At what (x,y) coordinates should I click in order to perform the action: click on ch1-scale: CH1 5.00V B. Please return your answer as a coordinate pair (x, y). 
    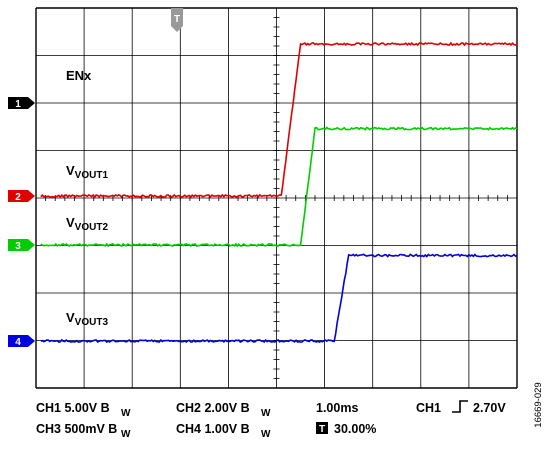
    Looking at the image, I should click on (73, 408).